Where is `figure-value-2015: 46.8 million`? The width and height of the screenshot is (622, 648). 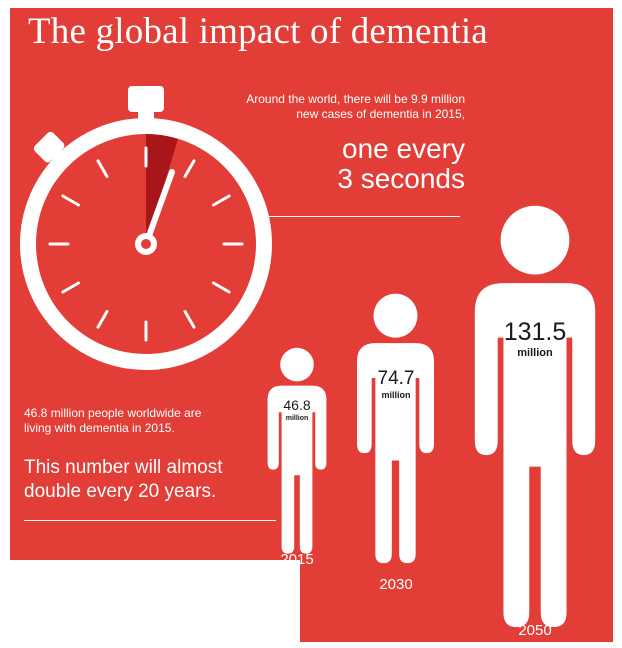 figure-value-2015: 46.8 million is located at coordinates (297, 409).